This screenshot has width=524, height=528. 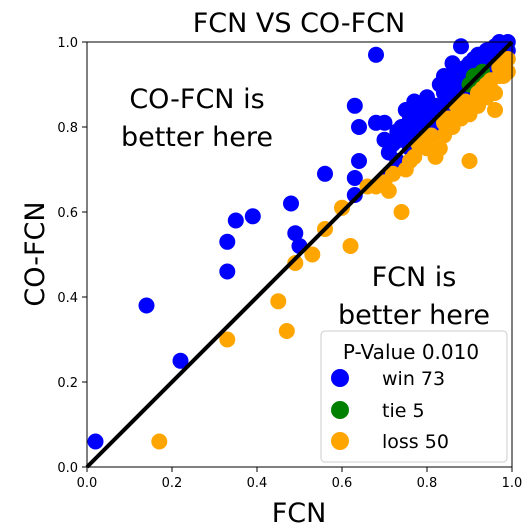 What do you see at coordinates (197, 118) in the screenshot?
I see `annotation-cofcn-better: CO-FCN is better here` at bounding box center [197, 118].